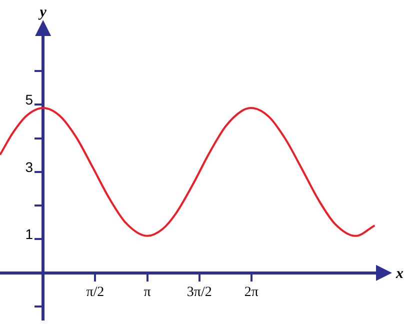 This screenshot has width=408, height=324. I want to click on y-tick-label: 5, so click(29, 100).